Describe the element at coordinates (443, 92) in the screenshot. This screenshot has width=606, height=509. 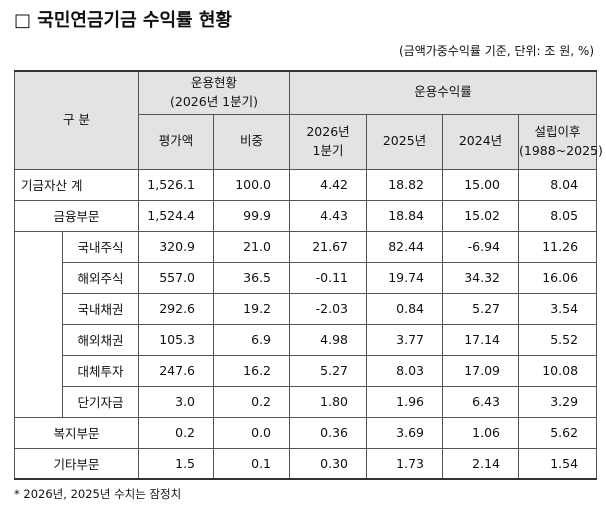
I see `header-cell: 운용수익률` at that location.